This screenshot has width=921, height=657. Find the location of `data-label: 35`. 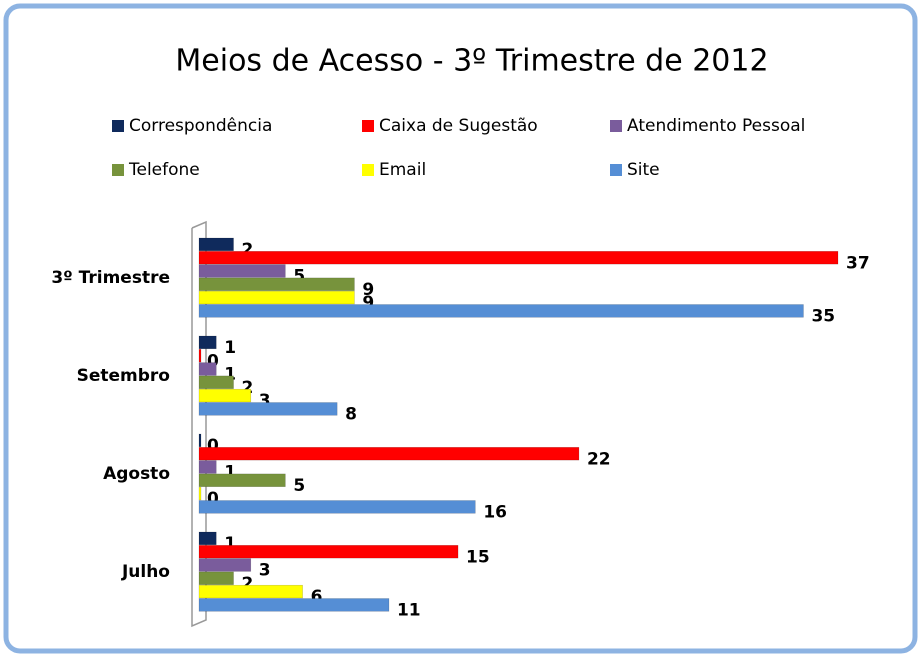

data-label: 35 is located at coordinates (823, 316).